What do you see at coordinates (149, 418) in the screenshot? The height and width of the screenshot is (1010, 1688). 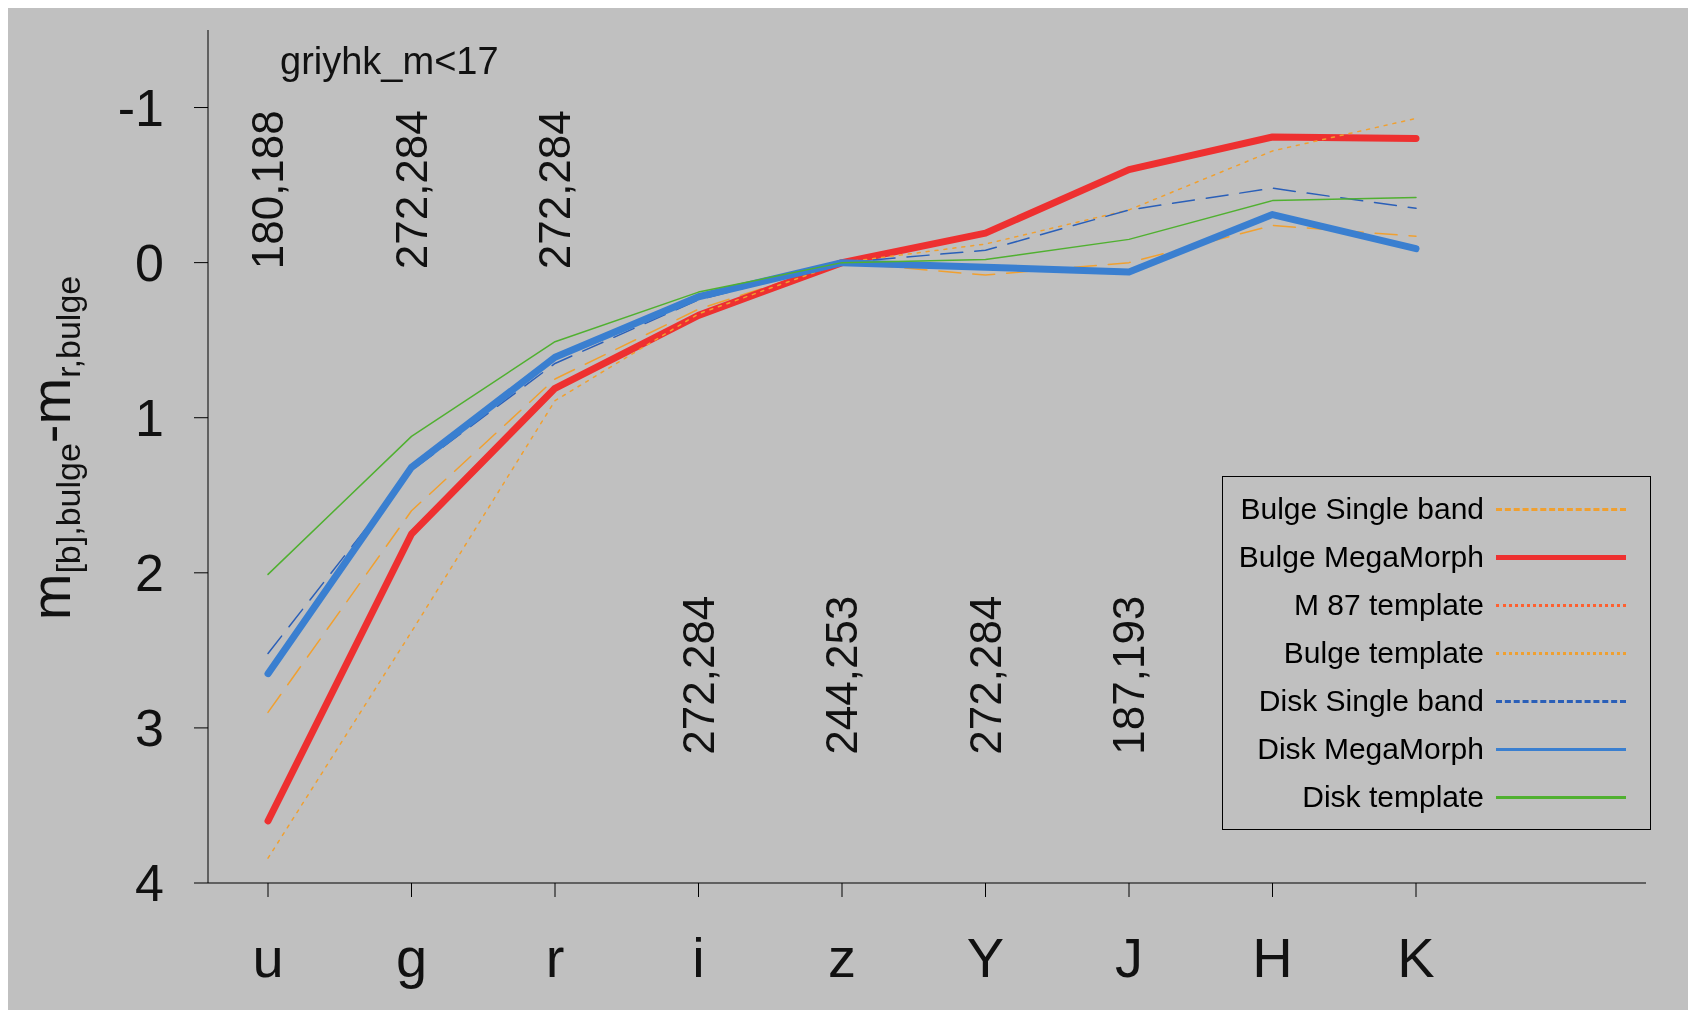 I see `y-tick-label: 1` at bounding box center [149, 418].